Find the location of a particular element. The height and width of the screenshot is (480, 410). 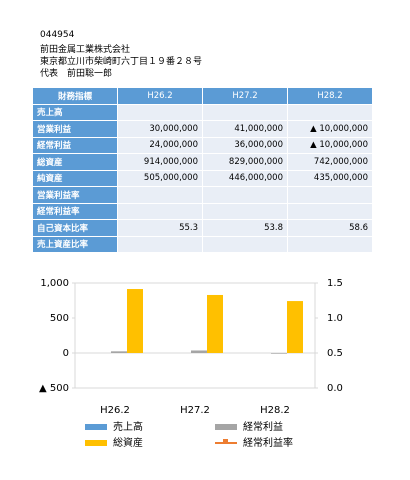

cell: 自己資本比率 is located at coordinates (75, 228).